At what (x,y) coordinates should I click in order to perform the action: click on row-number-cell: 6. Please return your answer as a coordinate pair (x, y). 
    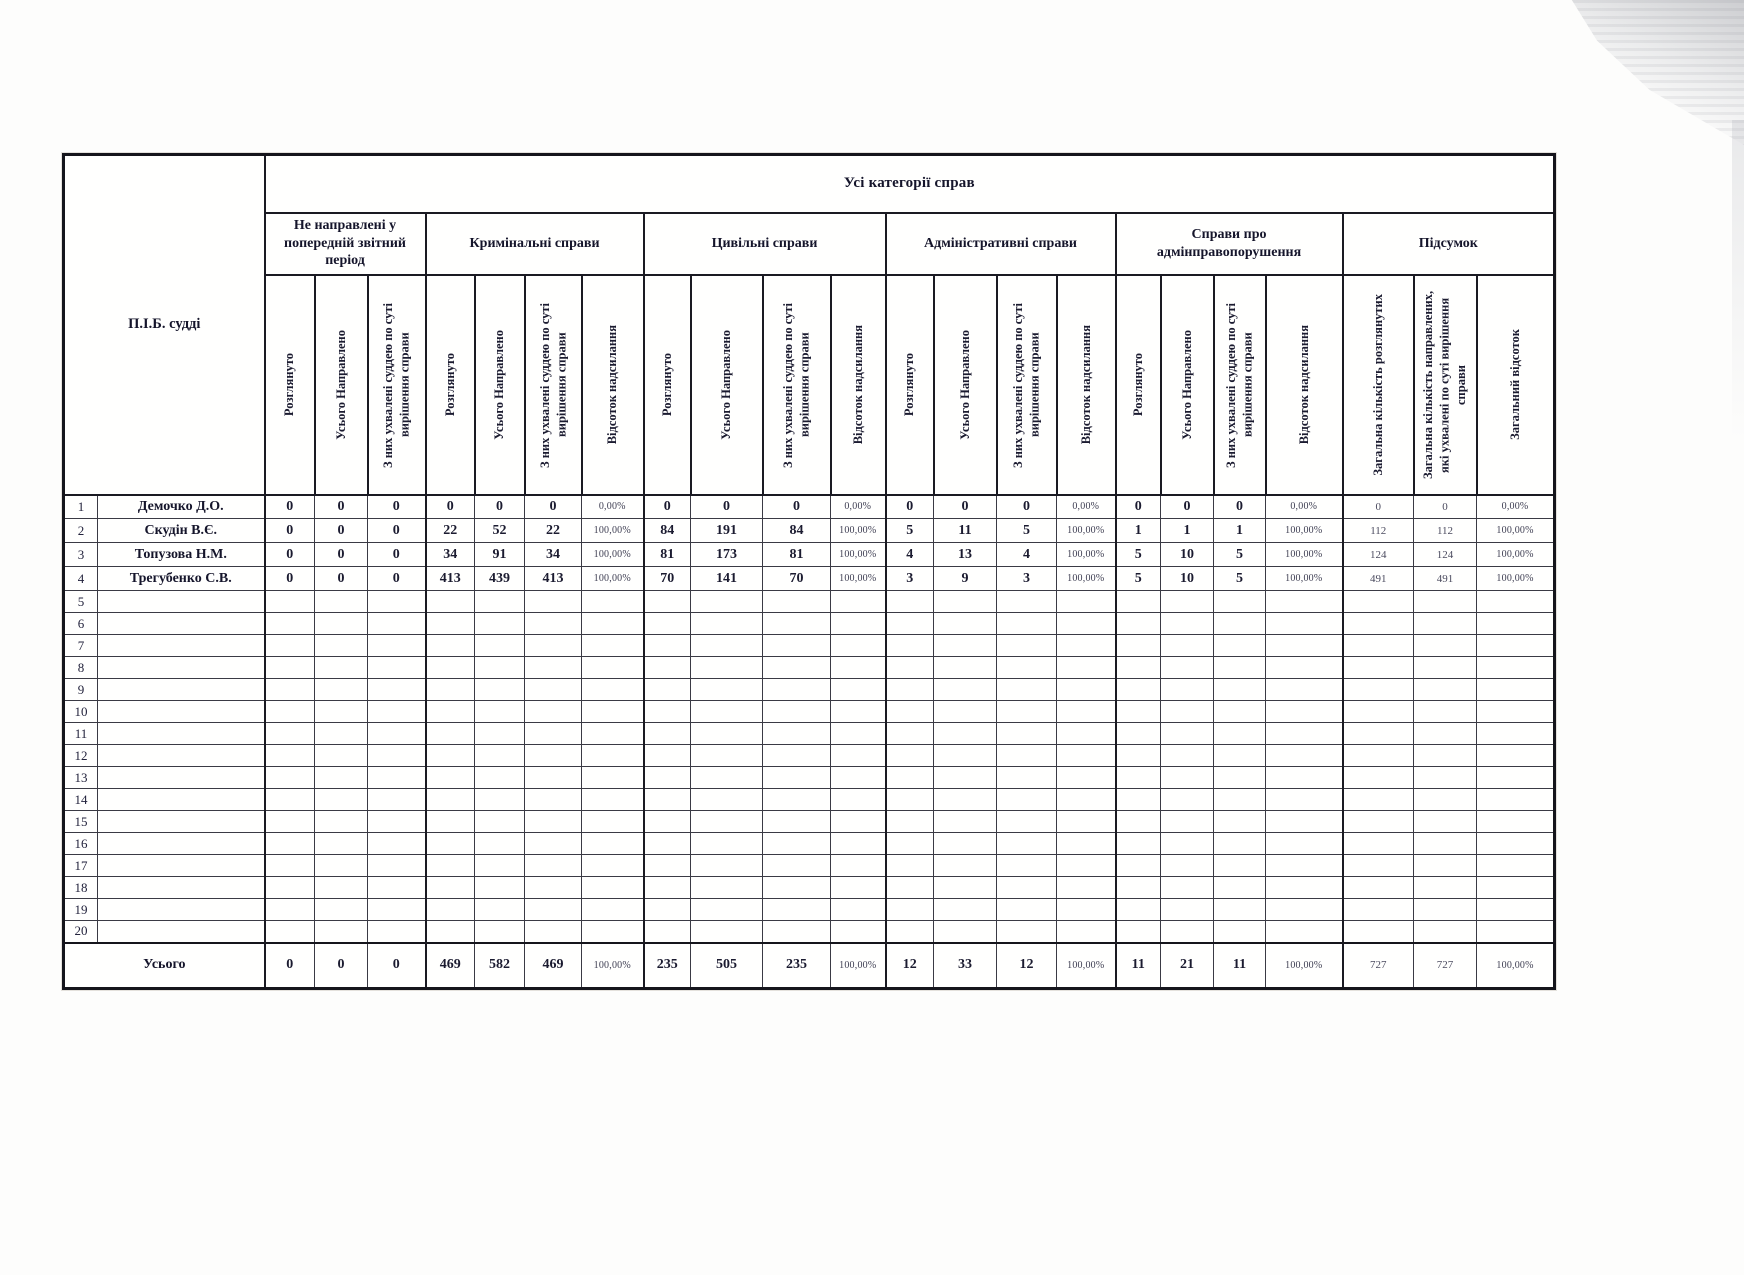
    Looking at the image, I should click on (80, 623).